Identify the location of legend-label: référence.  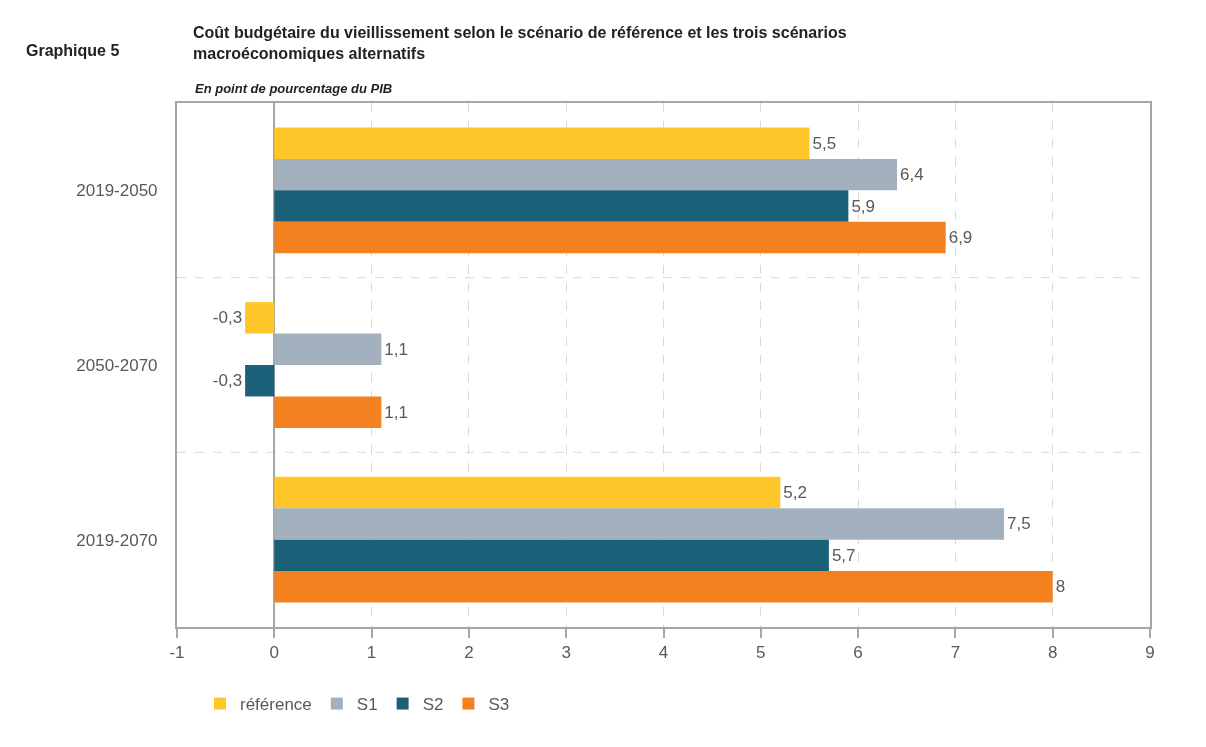
(276, 705).